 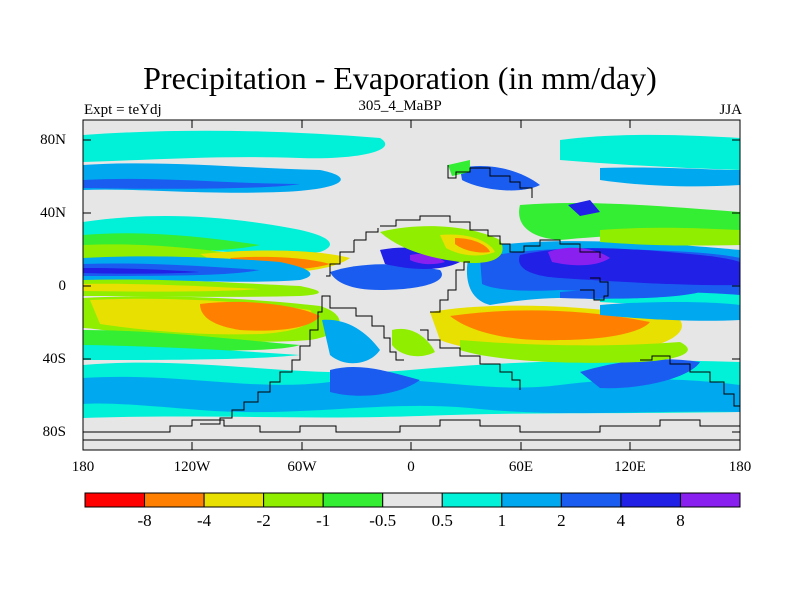 What do you see at coordinates (442, 520) in the screenshot?
I see `colorbar-tick-label: 0.5` at bounding box center [442, 520].